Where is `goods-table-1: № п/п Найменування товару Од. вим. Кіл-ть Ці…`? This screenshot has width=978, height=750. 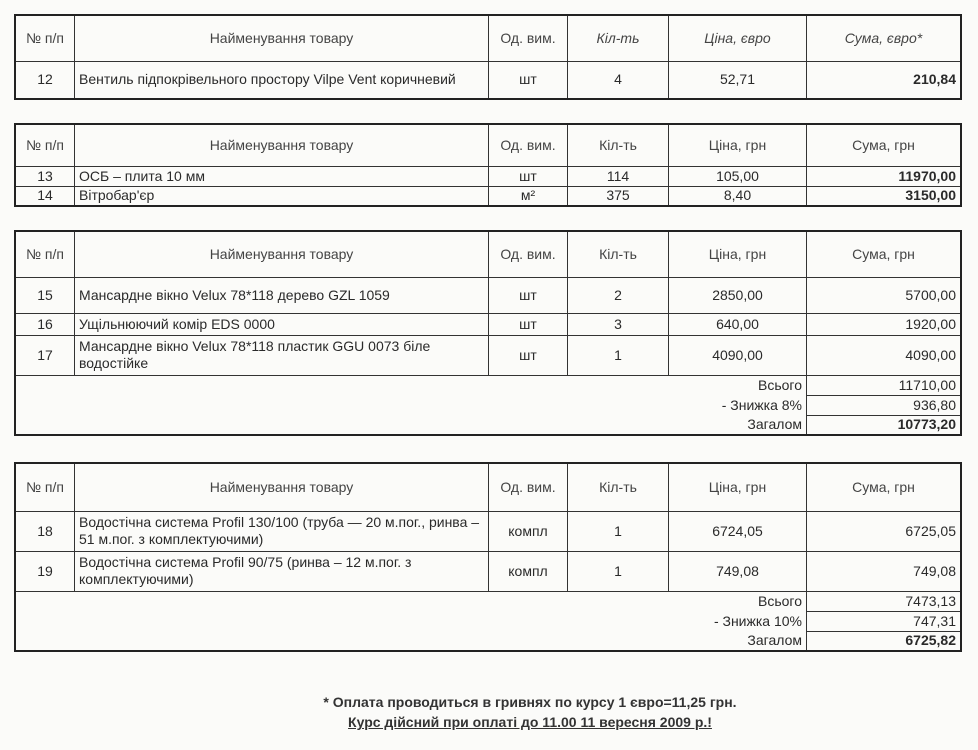 goods-table-1: № п/п Найменування товару Од. вим. Кіл-ть Ці… is located at coordinates (488, 57).